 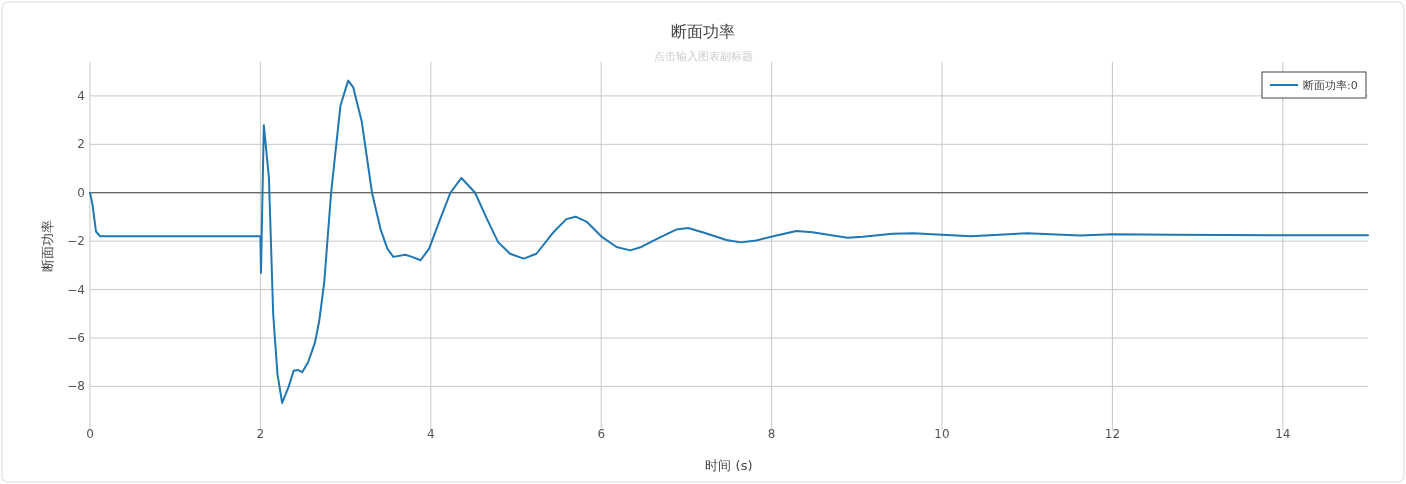 I want to click on legend-label: 断面功率:0, so click(x=1330, y=85).